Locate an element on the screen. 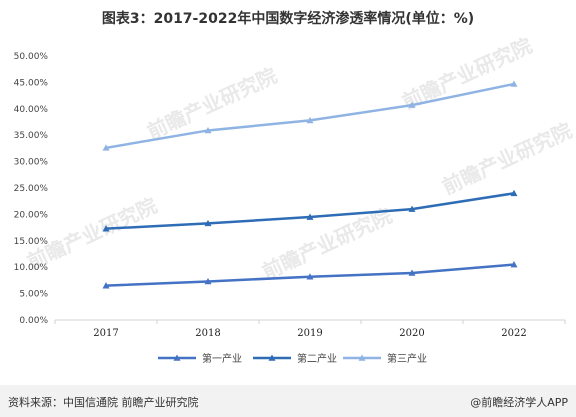 This screenshot has height=417, width=576. y-tick-label: 40.00% is located at coordinates (31, 110).